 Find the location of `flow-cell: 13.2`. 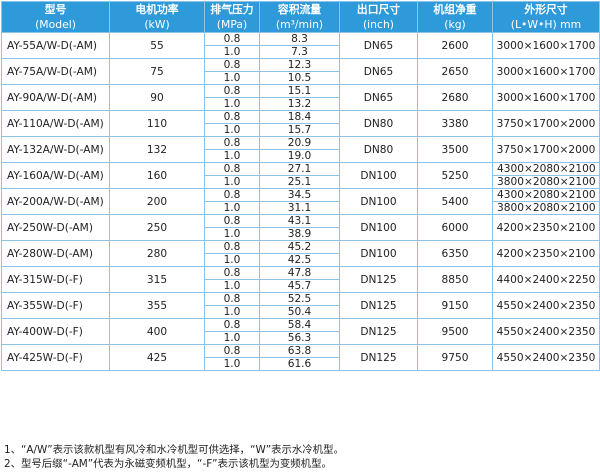

flow-cell: 13.2 is located at coordinates (299, 104).